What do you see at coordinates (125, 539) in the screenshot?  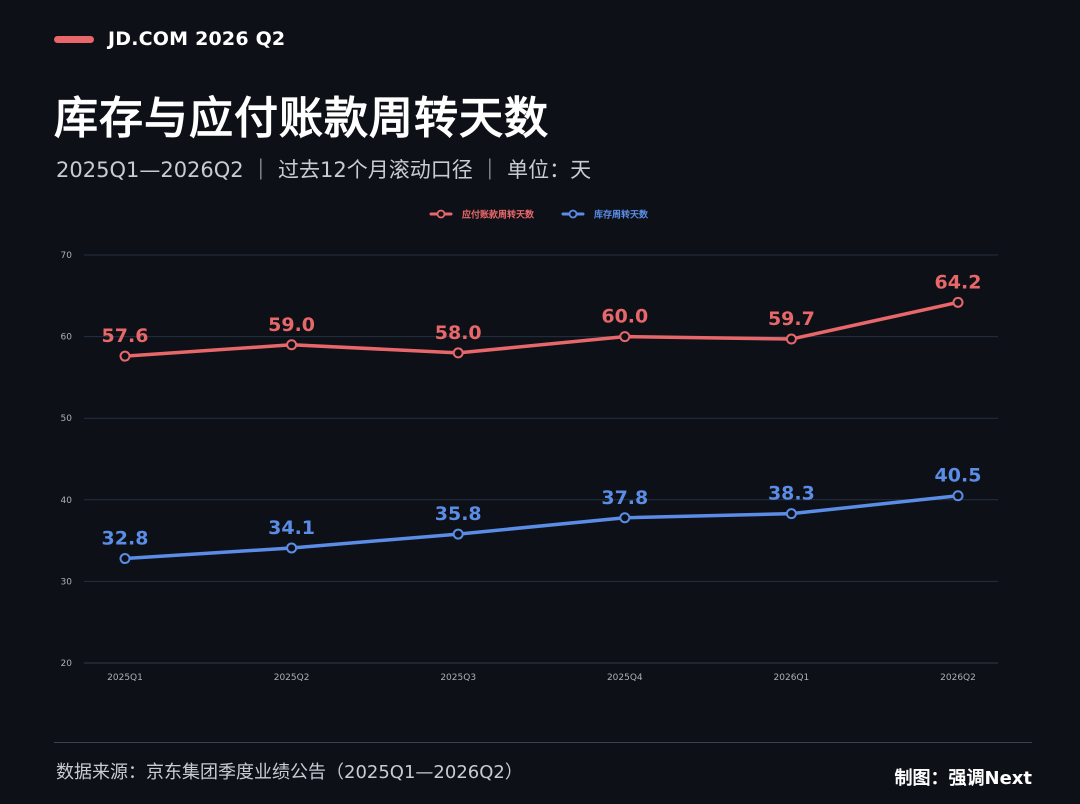 I see `data-label: 32.8` at bounding box center [125, 539].